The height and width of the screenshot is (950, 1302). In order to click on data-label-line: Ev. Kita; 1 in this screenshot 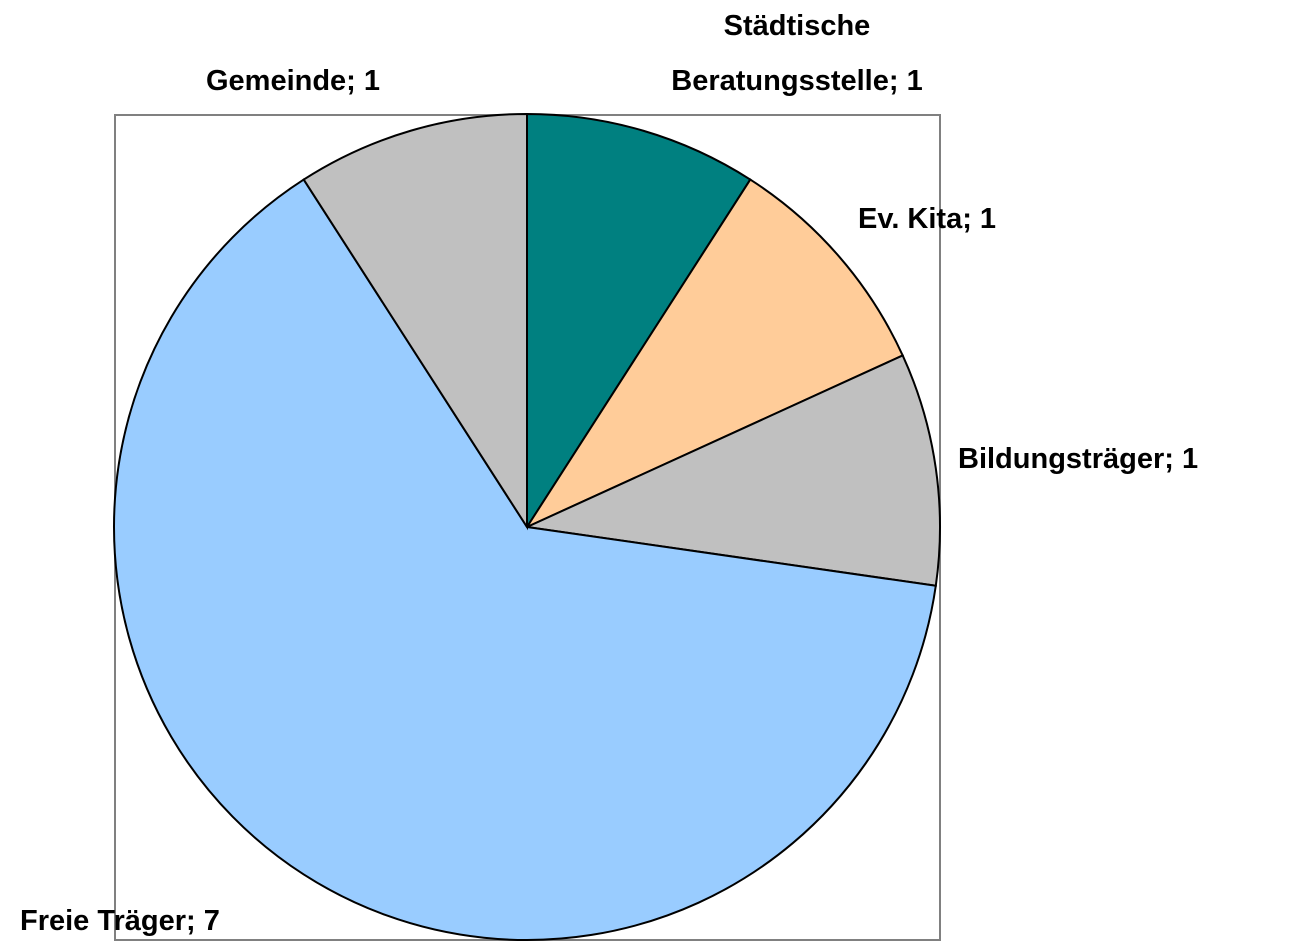, I will do `click(927, 219)`.